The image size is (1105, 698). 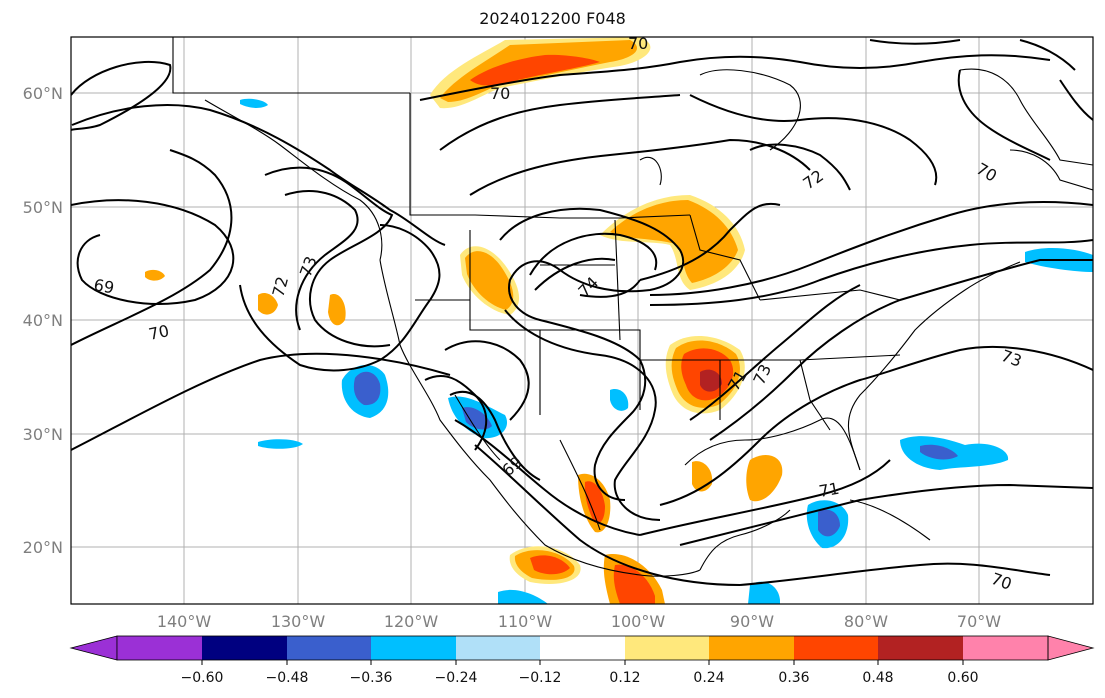 What do you see at coordinates (281, 286) in the screenshot?
I see `contour-label: 72` at bounding box center [281, 286].